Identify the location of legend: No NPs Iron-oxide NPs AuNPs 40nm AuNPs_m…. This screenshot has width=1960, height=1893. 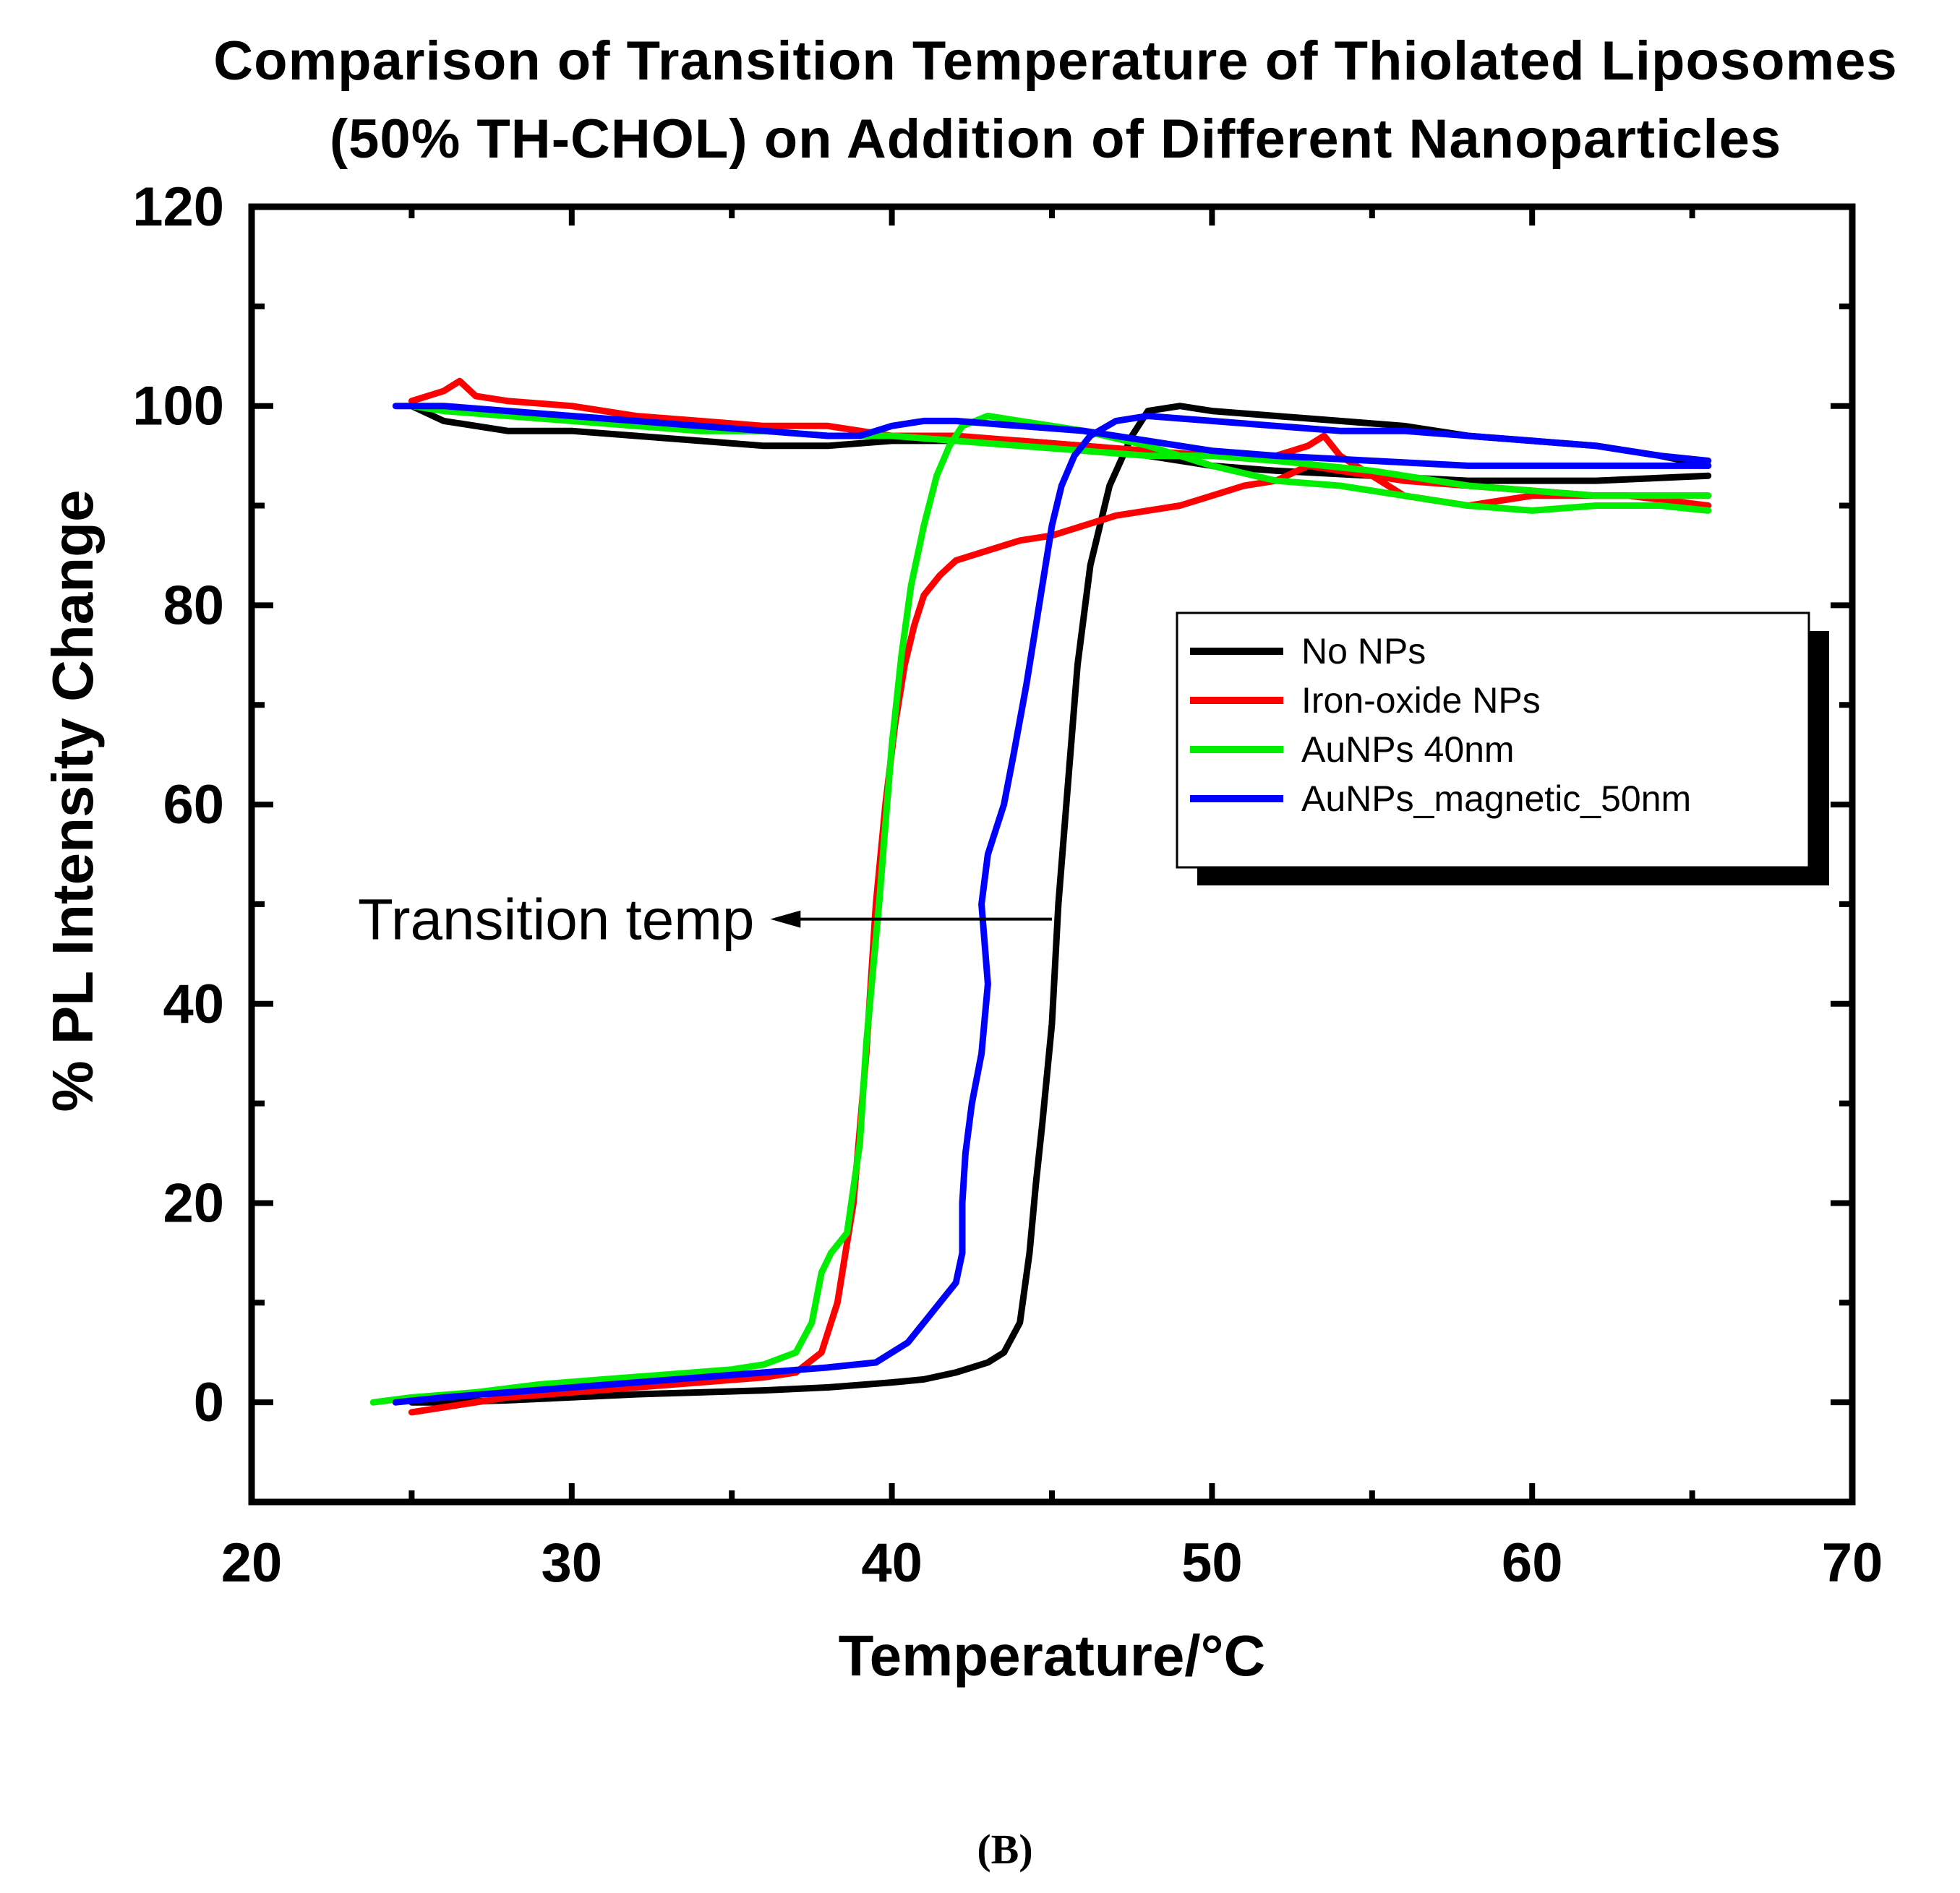
(1502, 748).